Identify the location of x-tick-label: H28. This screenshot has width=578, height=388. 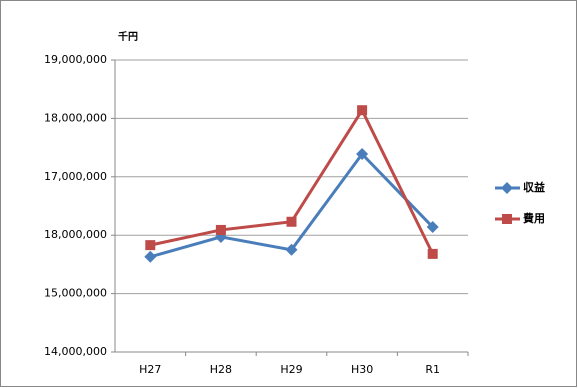
(221, 369).